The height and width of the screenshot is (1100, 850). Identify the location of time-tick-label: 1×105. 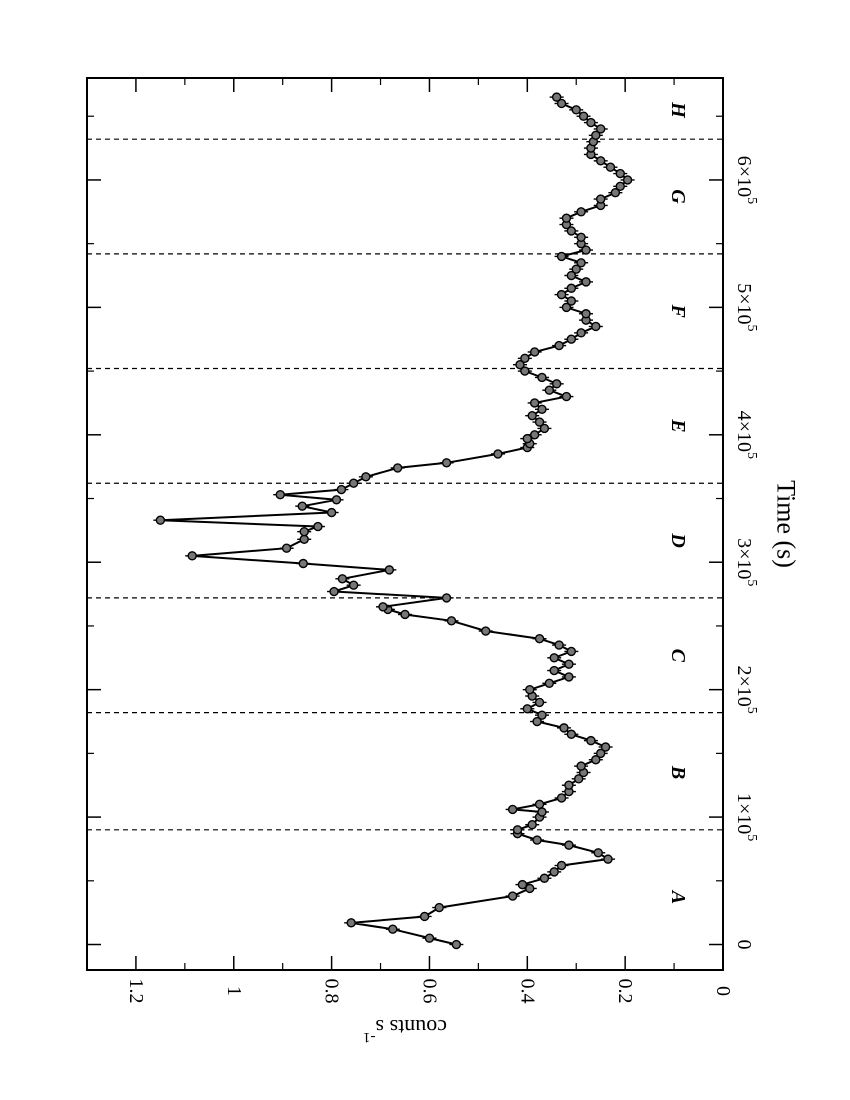
(746, 817).